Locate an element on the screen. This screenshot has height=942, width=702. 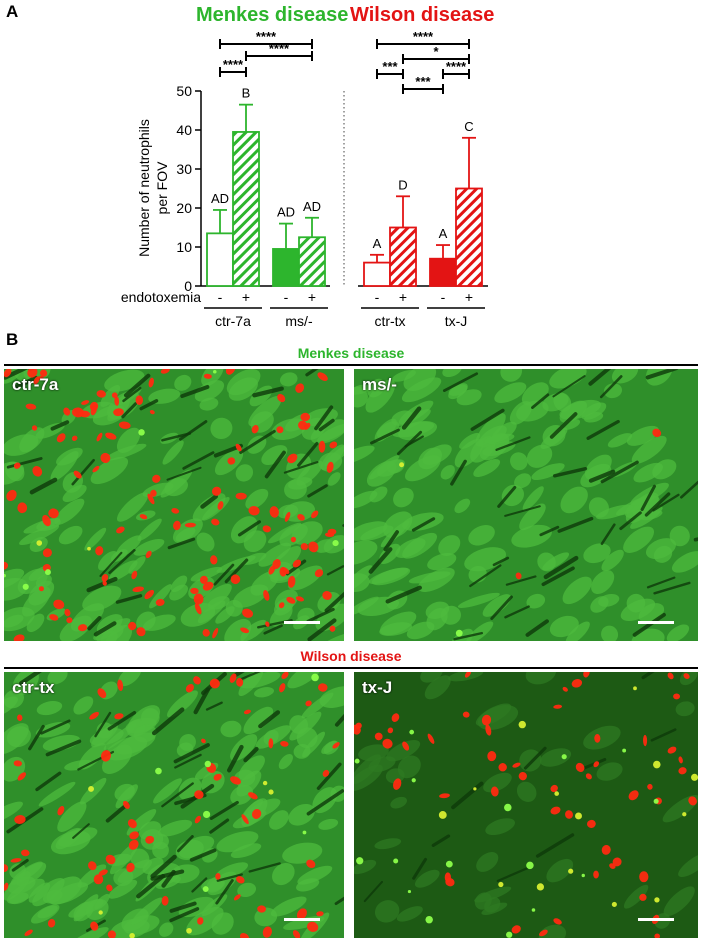
group-label: tx-J is located at coordinates (456, 321).